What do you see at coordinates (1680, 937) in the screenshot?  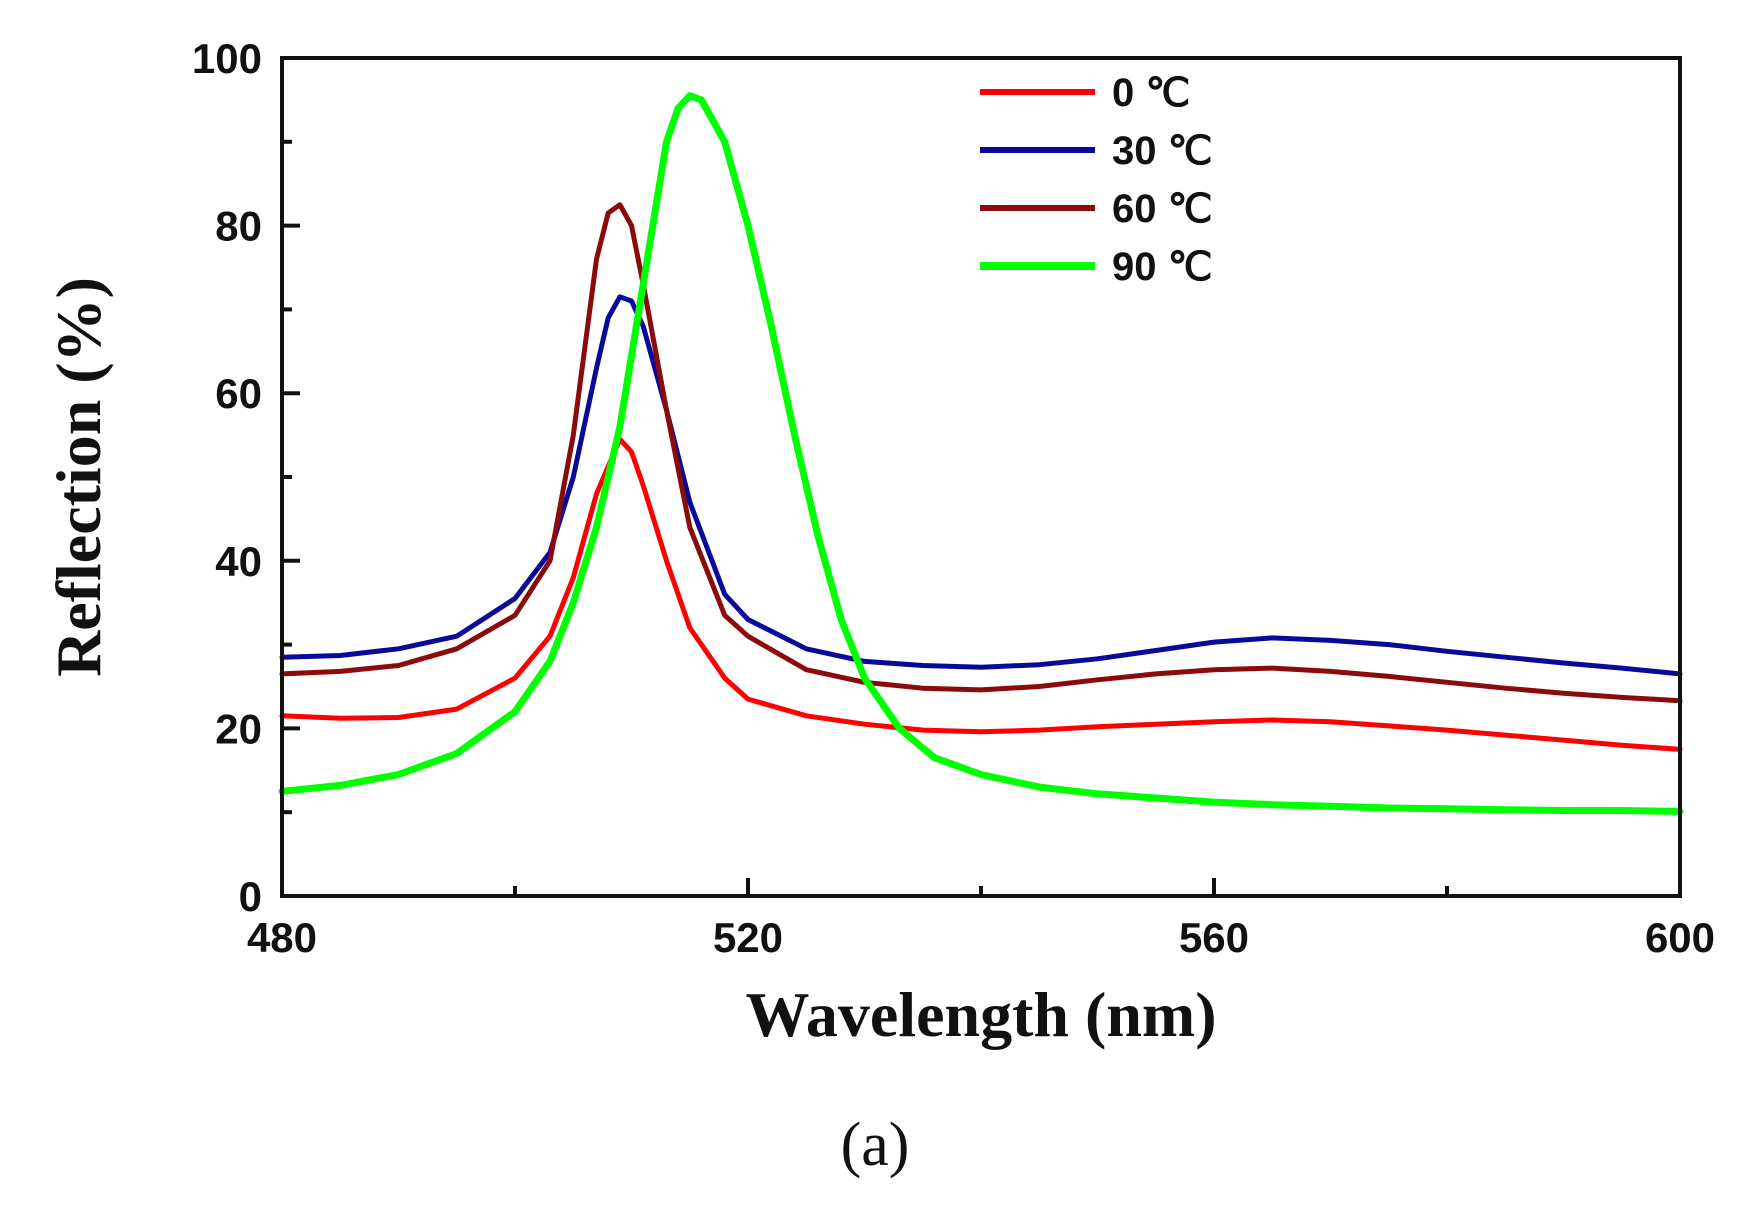 I see `x-tick-label: 600` at bounding box center [1680, 937].